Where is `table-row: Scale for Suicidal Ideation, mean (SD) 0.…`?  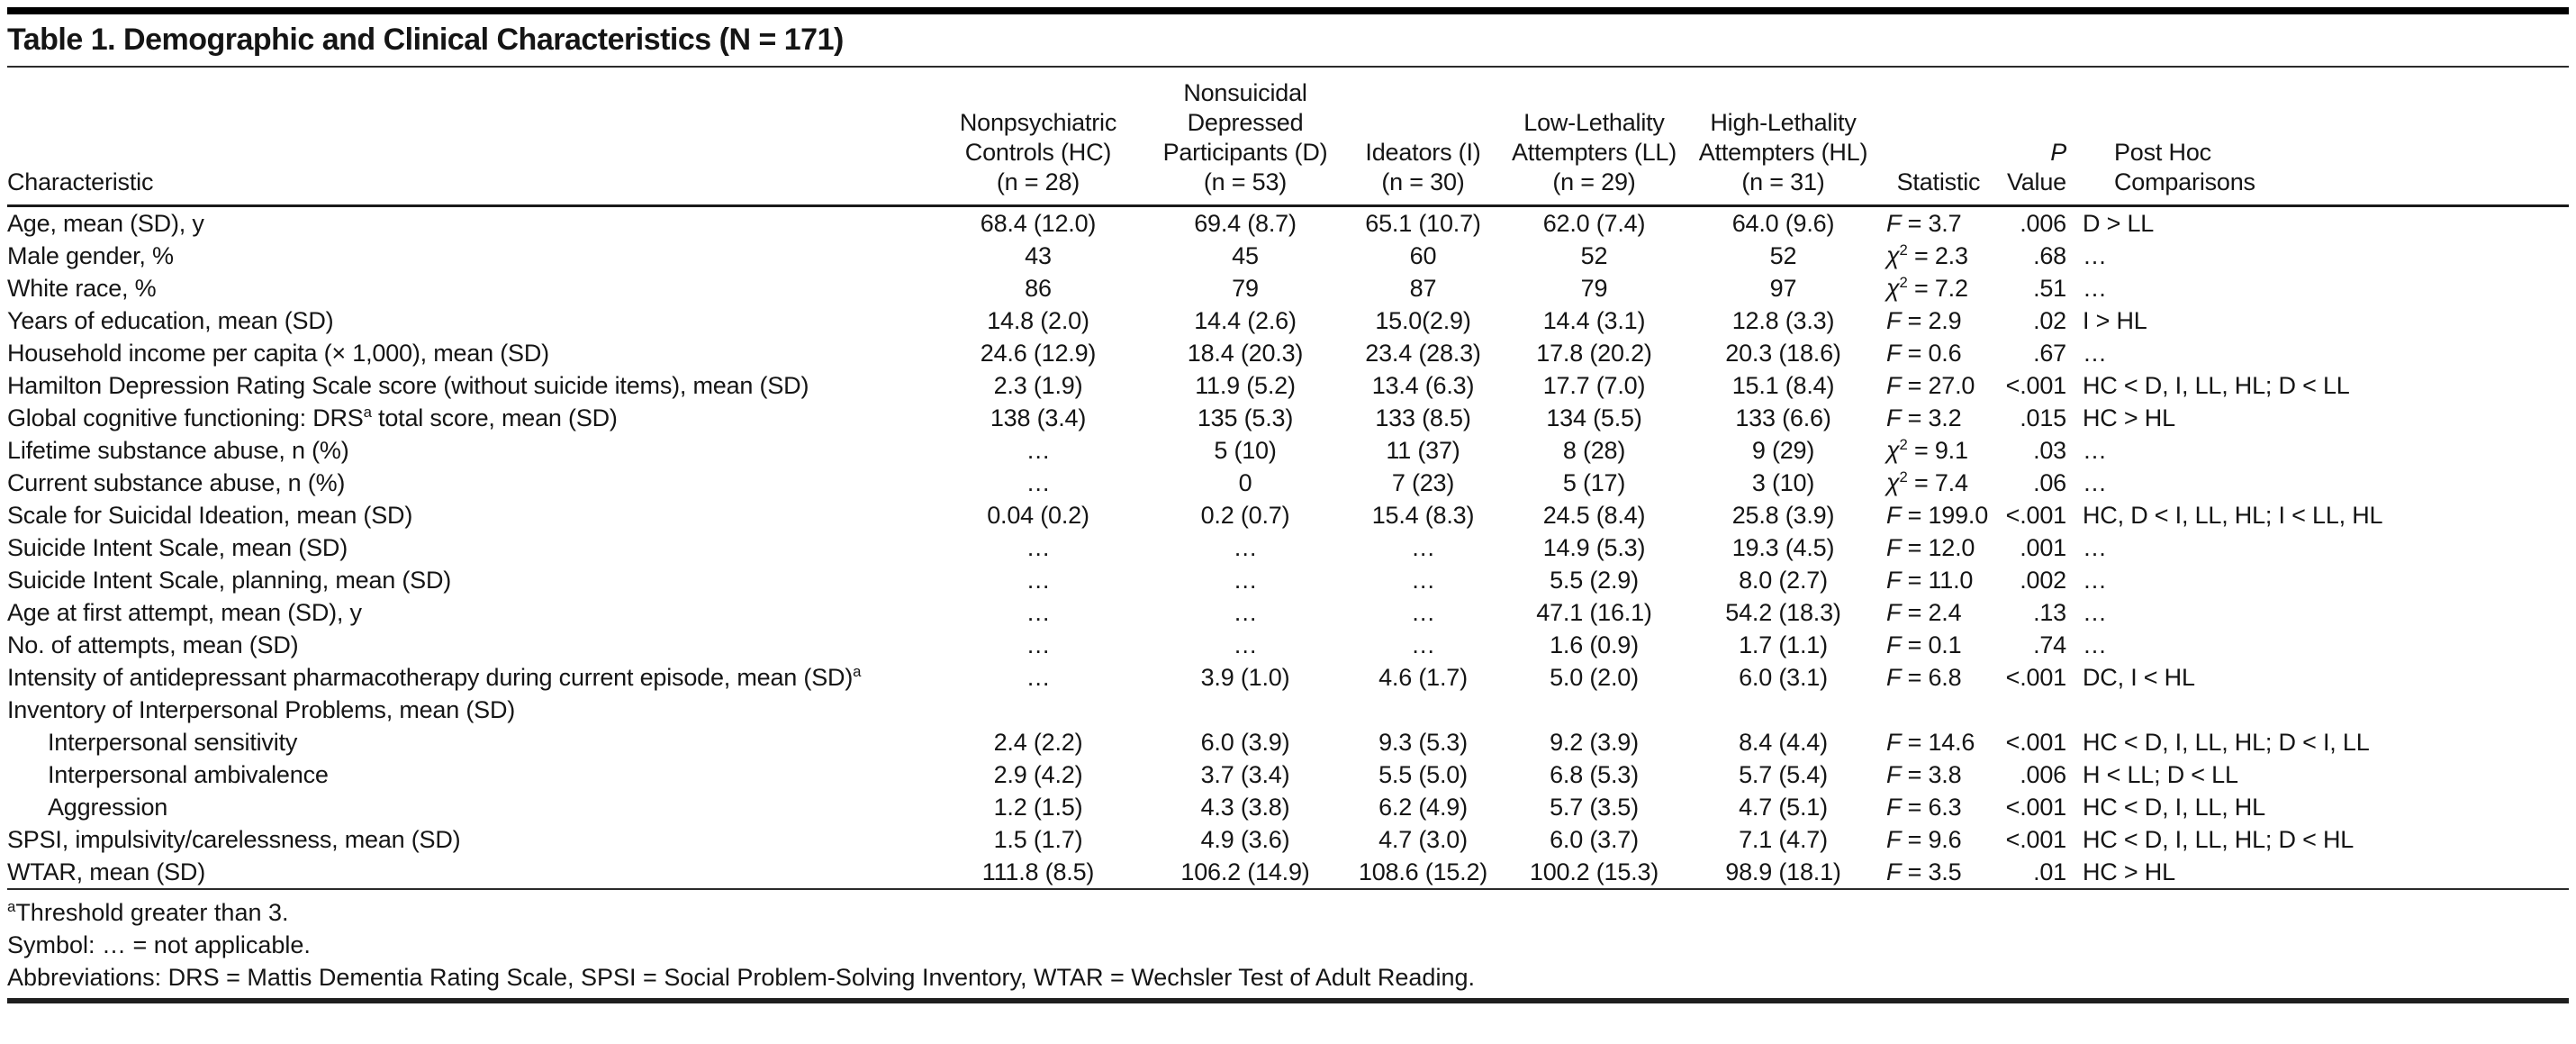 table-row: Scale for Suicidal Ideation, mean (SD) 0.… is located at coordinates (1288, 515).